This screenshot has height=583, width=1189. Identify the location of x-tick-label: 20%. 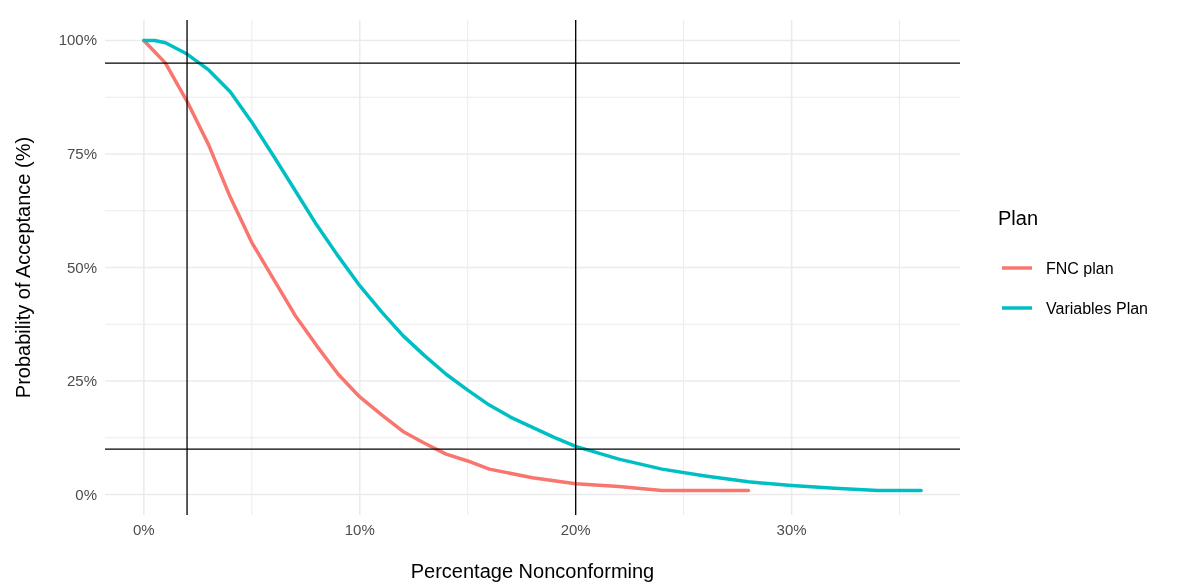
(575, 529).